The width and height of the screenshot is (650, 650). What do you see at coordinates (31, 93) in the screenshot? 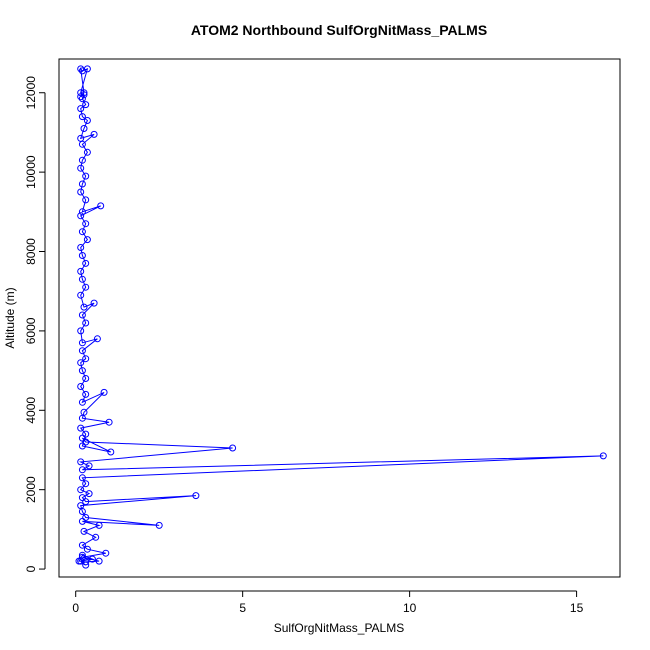
I see `y-tick-label: 12000` at bounding box center [31, 93].